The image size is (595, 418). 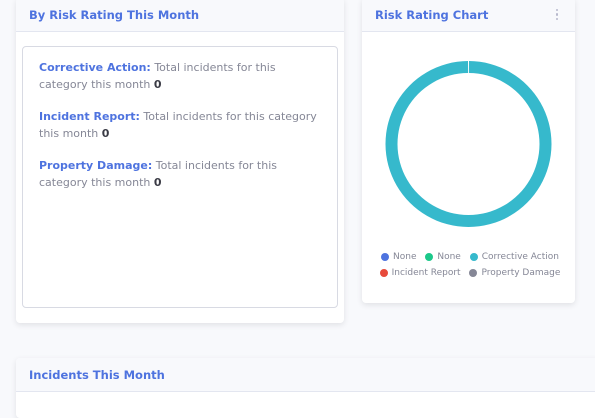 What do you see at coordinates (97, 374) in the screenshot?
I see `card-title: Incidents This Month` at bounding box center [97, 374].